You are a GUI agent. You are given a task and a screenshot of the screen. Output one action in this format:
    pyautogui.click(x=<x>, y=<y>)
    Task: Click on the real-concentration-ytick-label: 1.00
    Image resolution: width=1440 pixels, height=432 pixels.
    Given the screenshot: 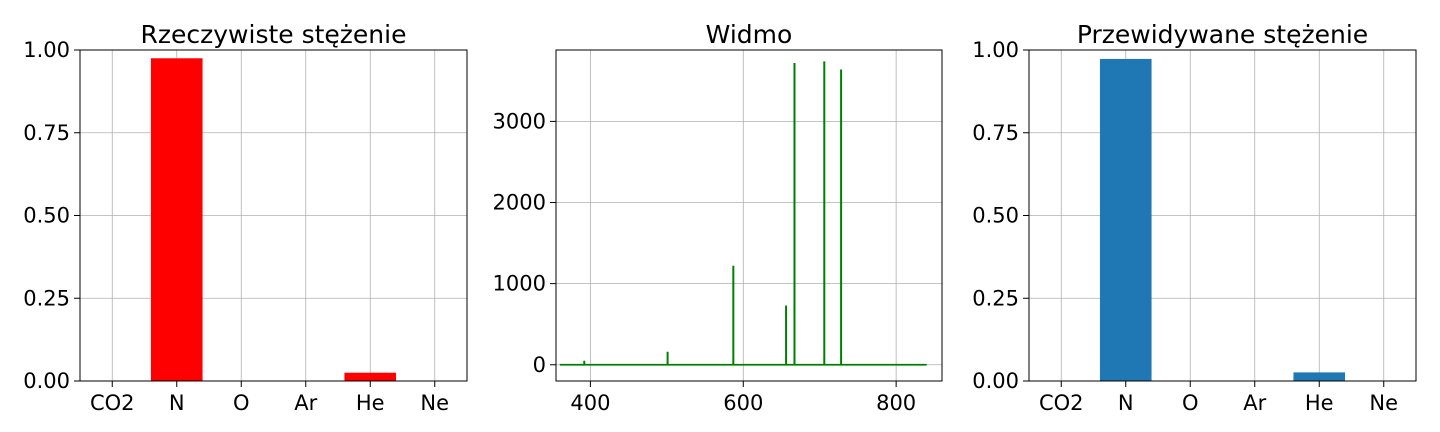 What is the action you would take?
    pyautogui.click(x=46, y=50)
    